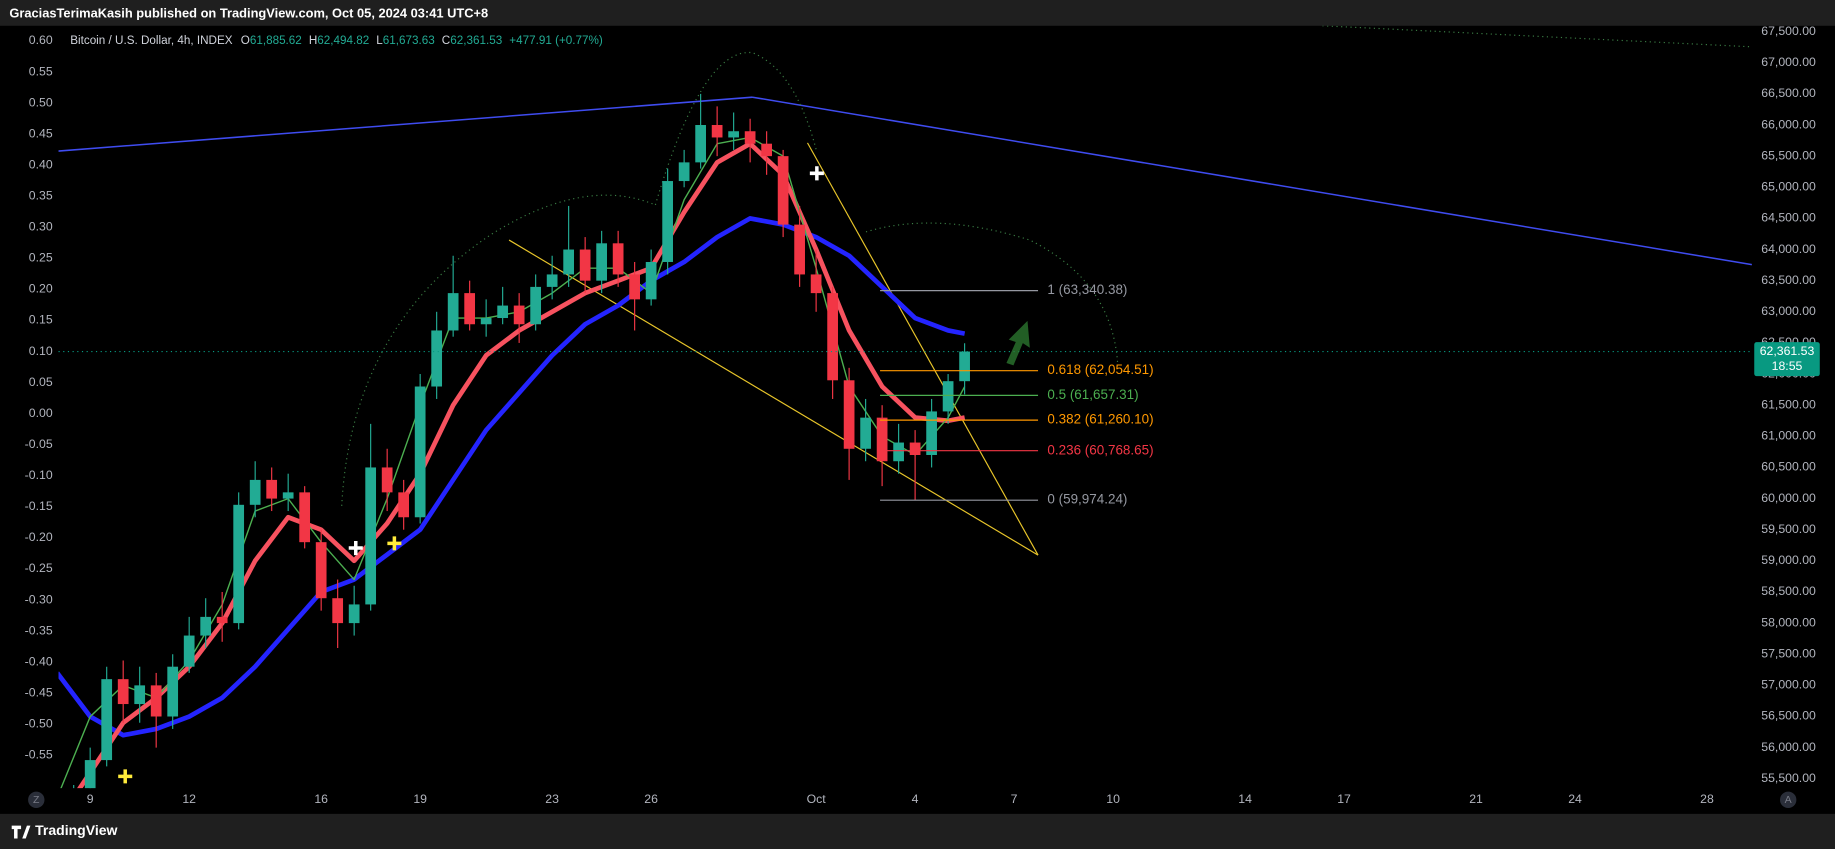 Image resolution: width=1835 pixels, height=849 pixels. I want to click on x-tick-label: 16, so click(321, 799).